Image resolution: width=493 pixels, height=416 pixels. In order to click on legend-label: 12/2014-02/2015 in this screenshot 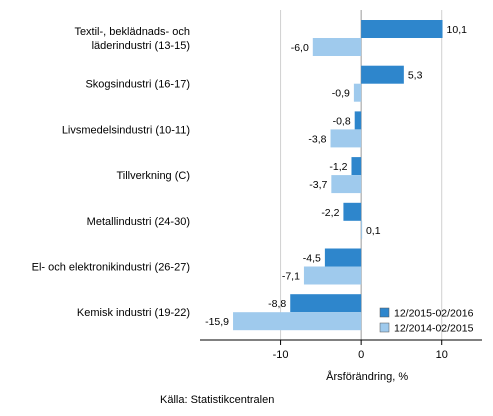, I will do `click(434, 329)`.